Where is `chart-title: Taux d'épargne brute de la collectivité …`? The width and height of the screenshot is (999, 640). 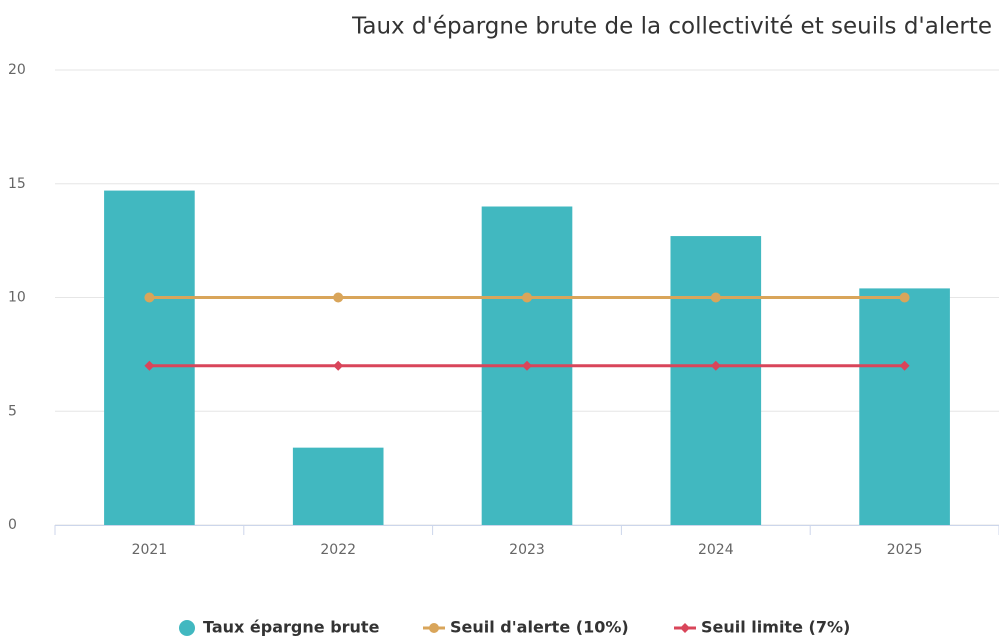 chart-title: Taux d'épargne brute de la collectivité … is located at coordinates (671, 27).